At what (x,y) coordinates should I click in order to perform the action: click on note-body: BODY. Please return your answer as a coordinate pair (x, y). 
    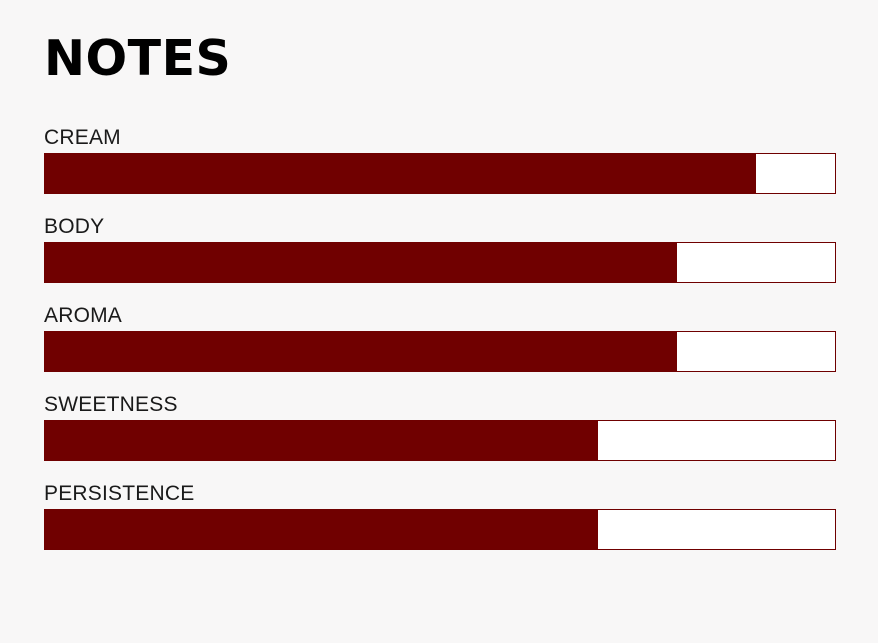
    Looking at the image, I should click on (440, 259).